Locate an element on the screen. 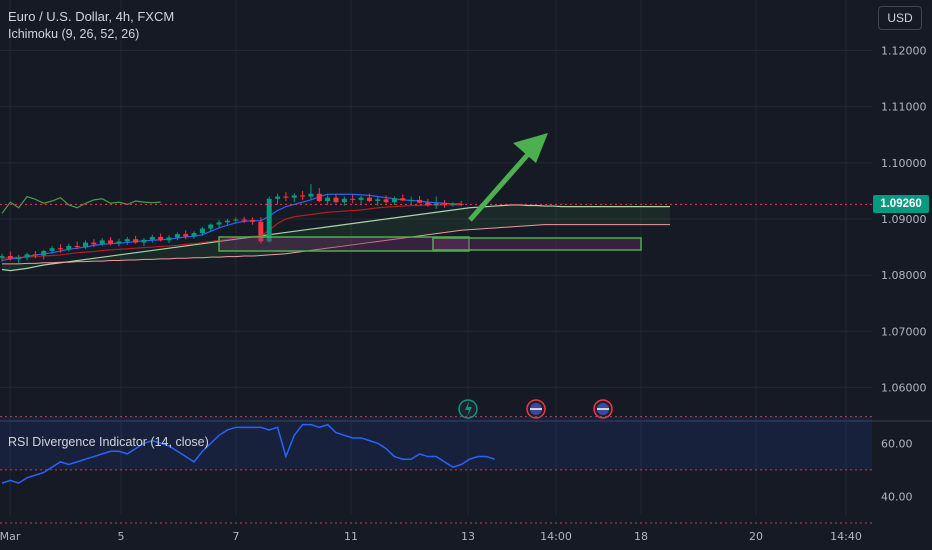 This screenshot has width=932, height=550. zone-box-left is located at coordinates (344, 244).